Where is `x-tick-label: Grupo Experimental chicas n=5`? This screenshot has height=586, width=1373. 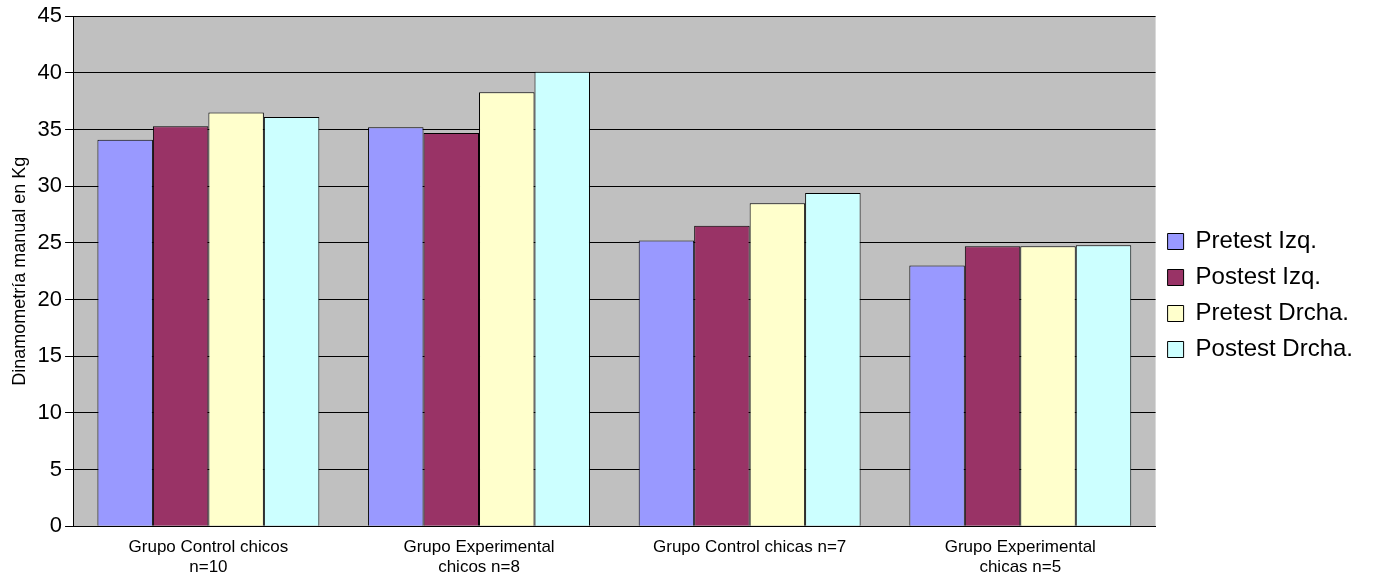 x-tick-label: Grupo Experimental chicas n=5 is located at coordinates (1020, 557).